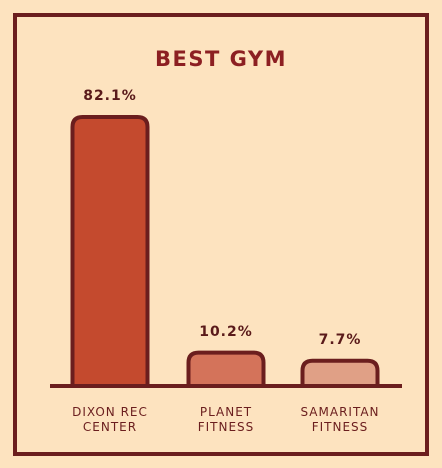  What do you see at coordinates (226, 331) in the screenshot?
I see `value-label: 10.2%` at bounding box center [226, 331].